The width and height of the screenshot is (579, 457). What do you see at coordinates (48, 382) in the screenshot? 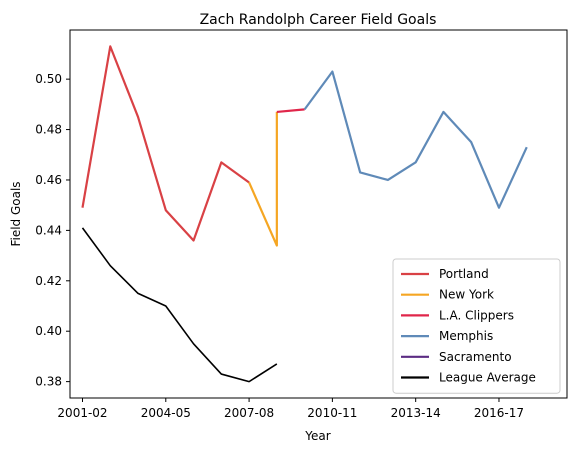
I see `y-tick-label: 0.38` at bounding box center [48, 382].